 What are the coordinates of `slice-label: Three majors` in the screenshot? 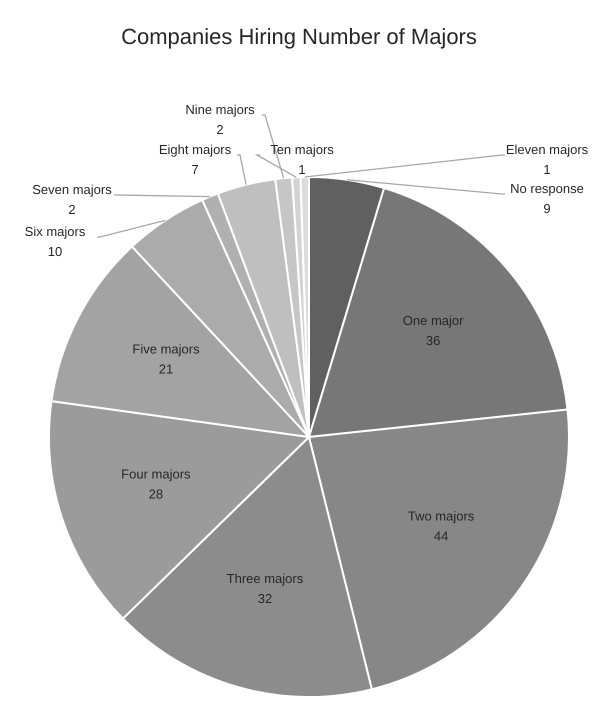 It's located at (265, 578).